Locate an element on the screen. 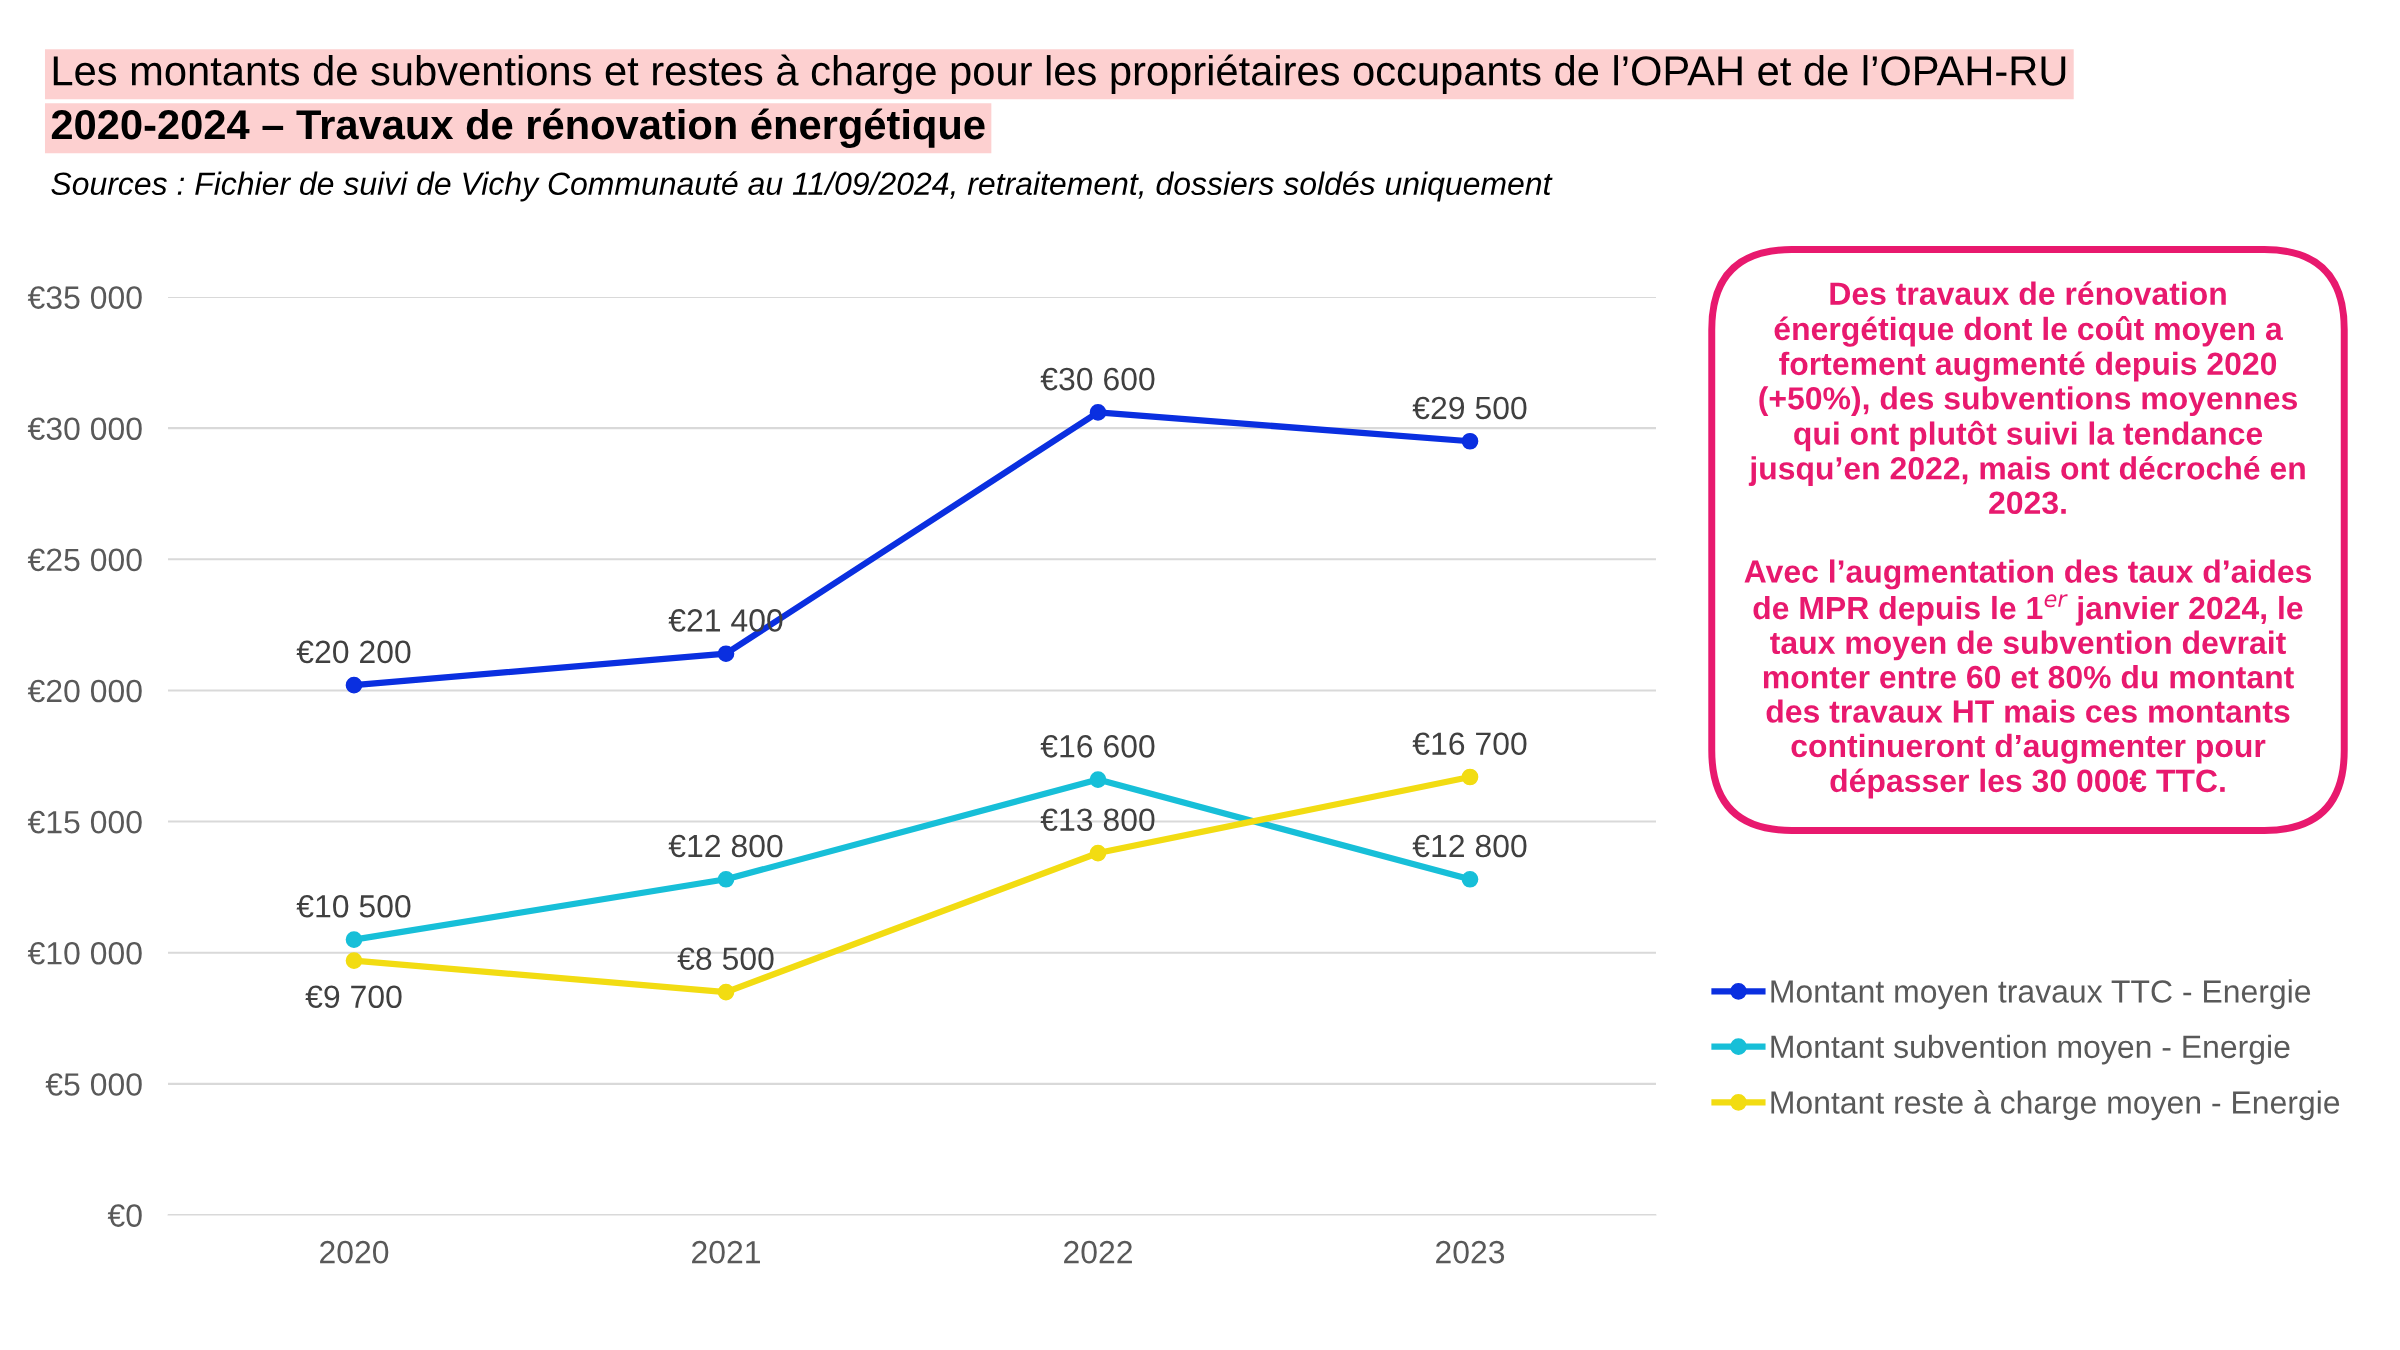 This screenshot has height=1350, width=2400. data-label: €16 700 is located at coordinates (1469, 743).